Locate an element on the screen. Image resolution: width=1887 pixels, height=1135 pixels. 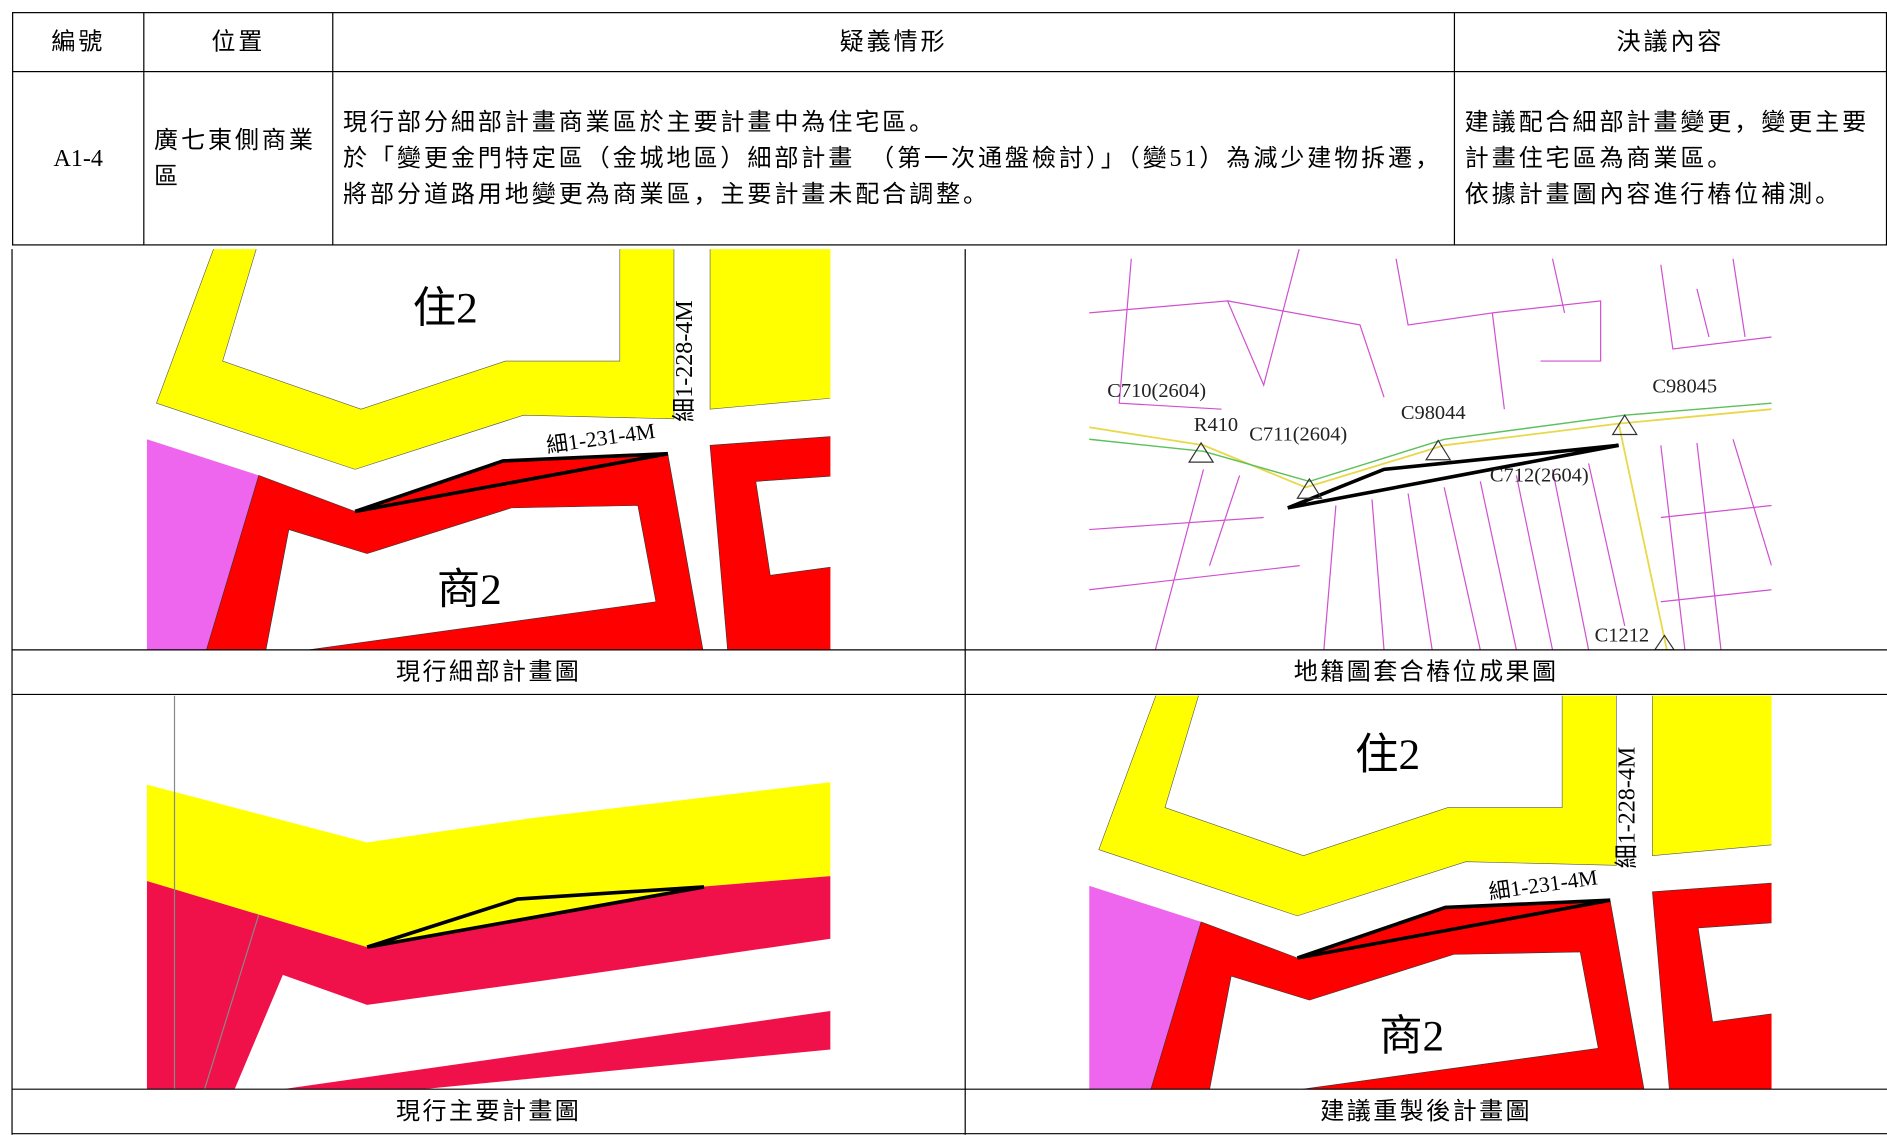
map-caption: 地籍圖套合樁位成果圖 is located at coordinates (1426, 671).